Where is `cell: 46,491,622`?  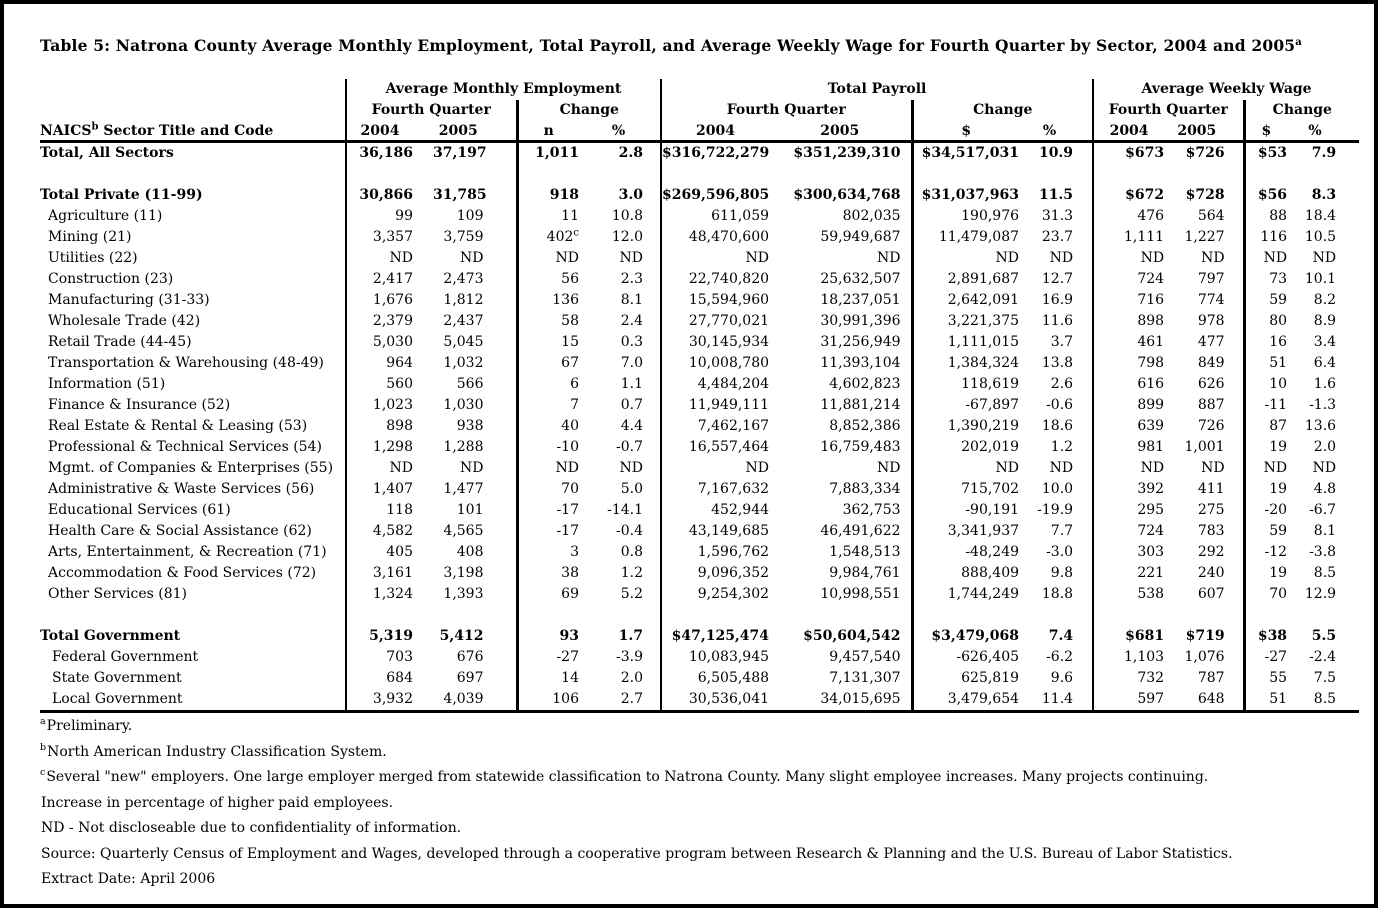 cell: 46,491,622 is located at coordinates (860, 531).